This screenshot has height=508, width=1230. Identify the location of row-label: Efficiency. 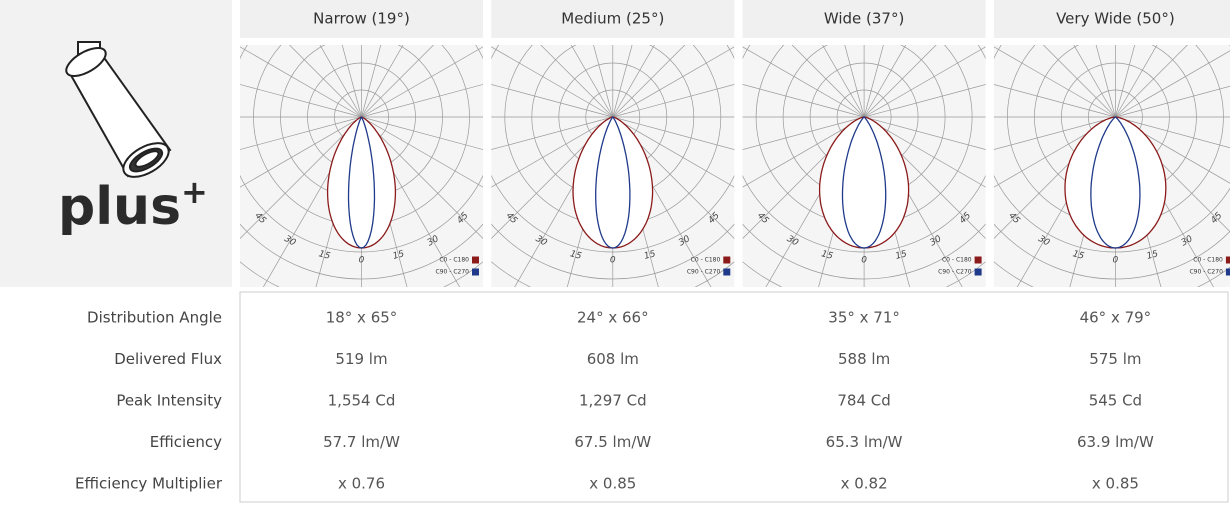
(186, 442).